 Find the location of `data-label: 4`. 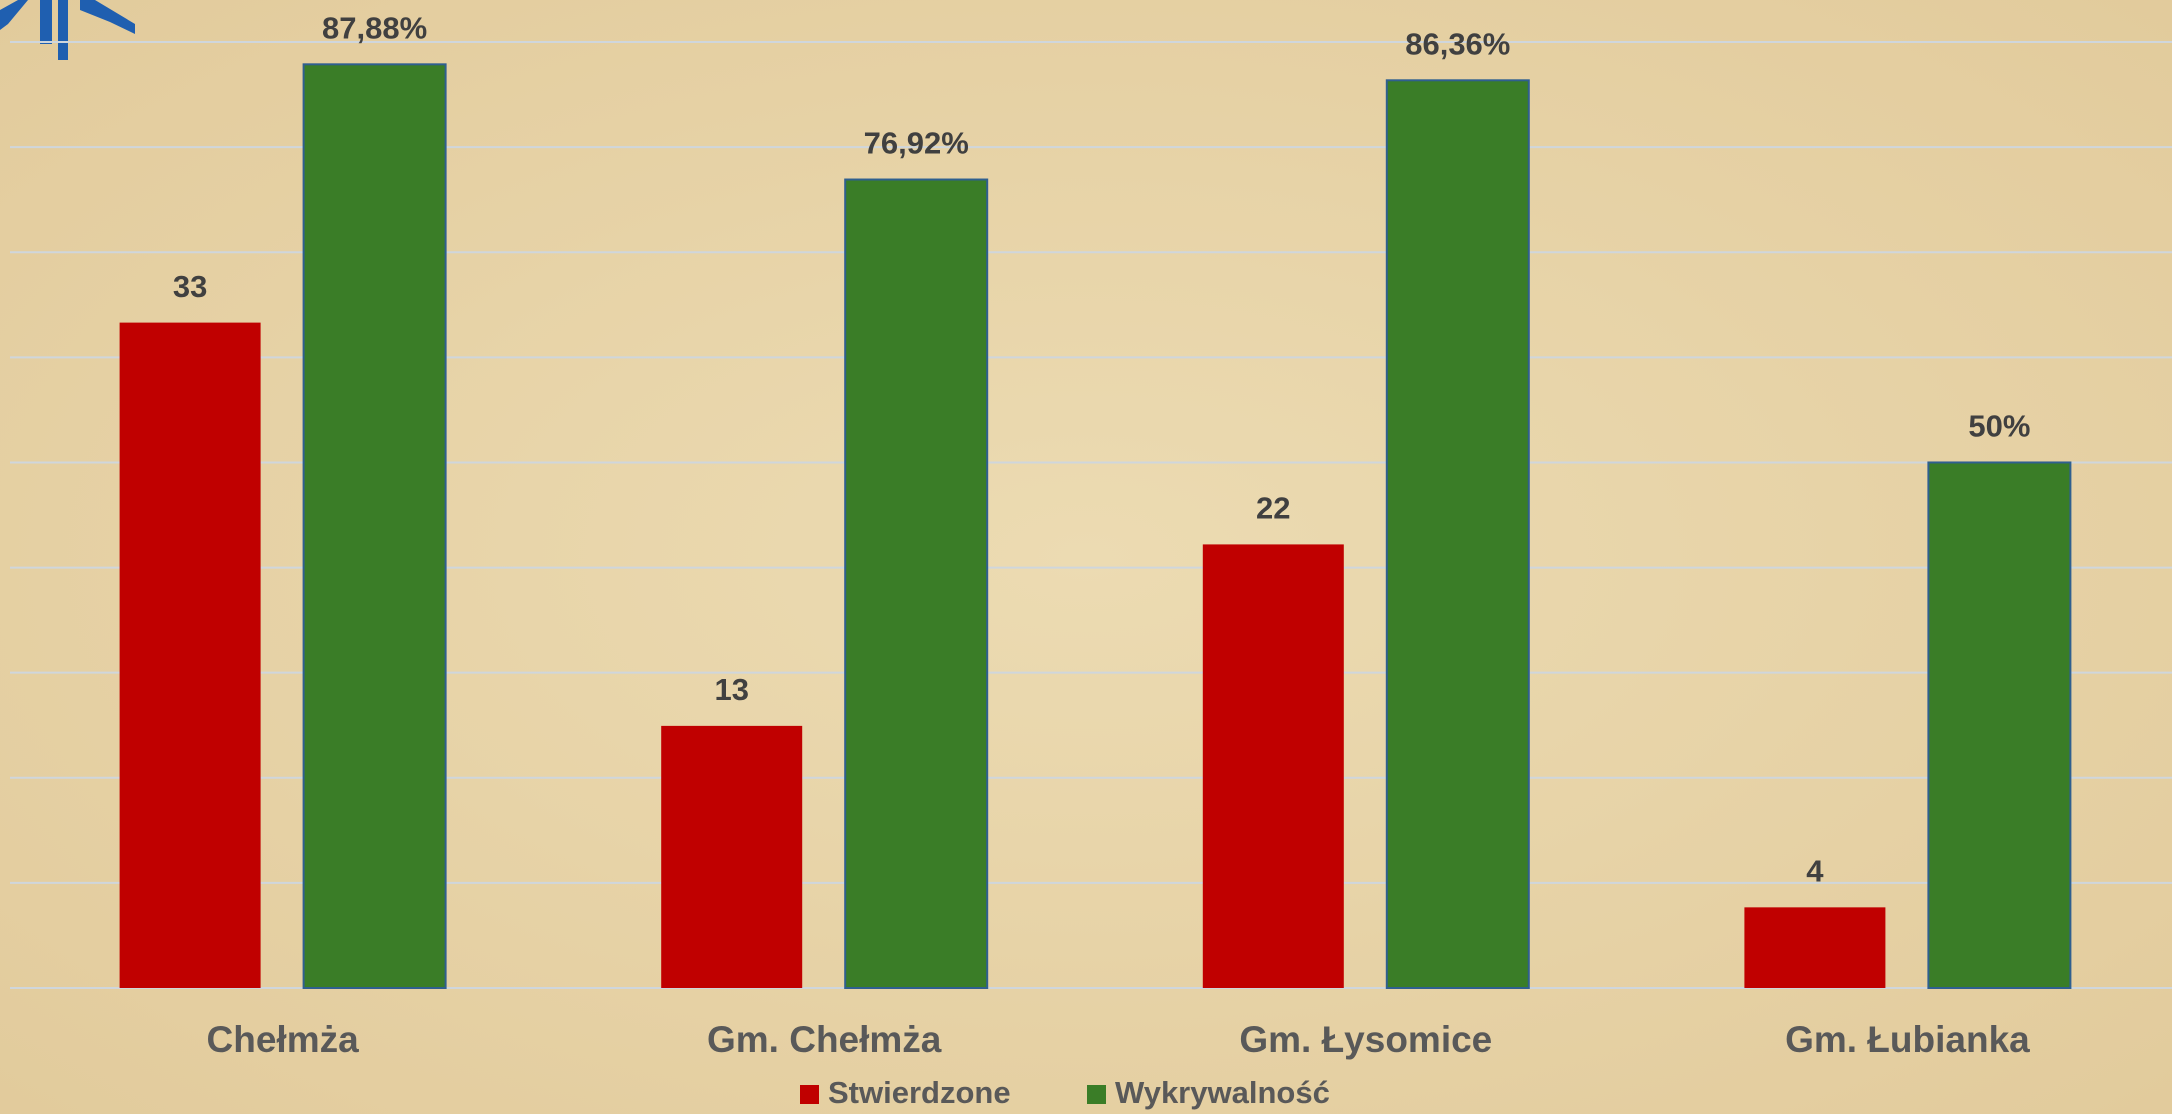

data-label: 4 is located at coordinates (1815, 871).